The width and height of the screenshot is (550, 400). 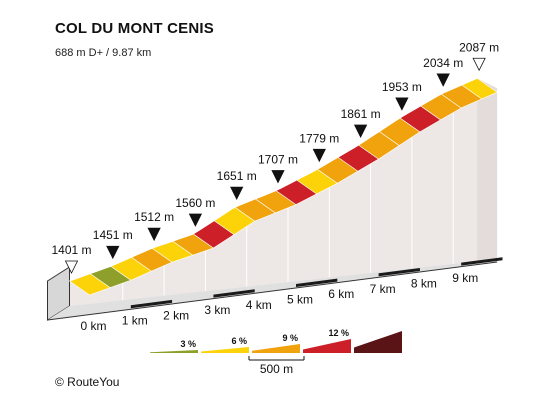 I want to click on legend-label: 3 %, so click(x=188, y=344).